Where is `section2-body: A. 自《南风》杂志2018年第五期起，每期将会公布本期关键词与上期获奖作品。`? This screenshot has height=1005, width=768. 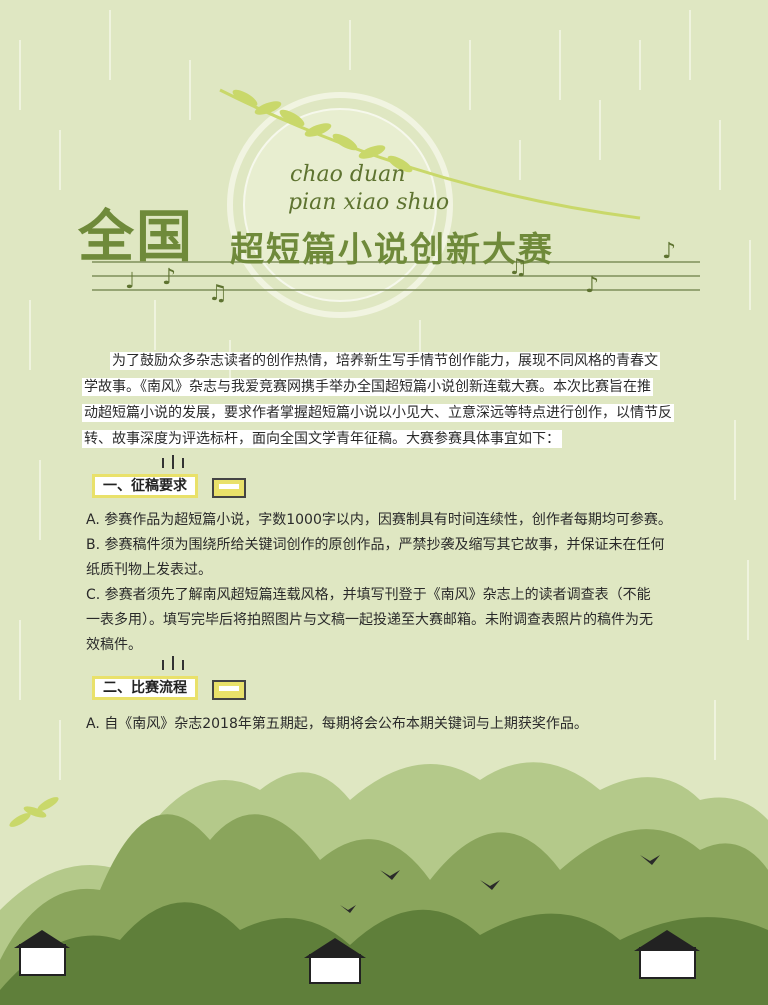
section2-body: A. 自《南风》杂志2018年第五期起，每期将会公布本期关键词与上期获奖作品。 is located at coordinates (394, 724).